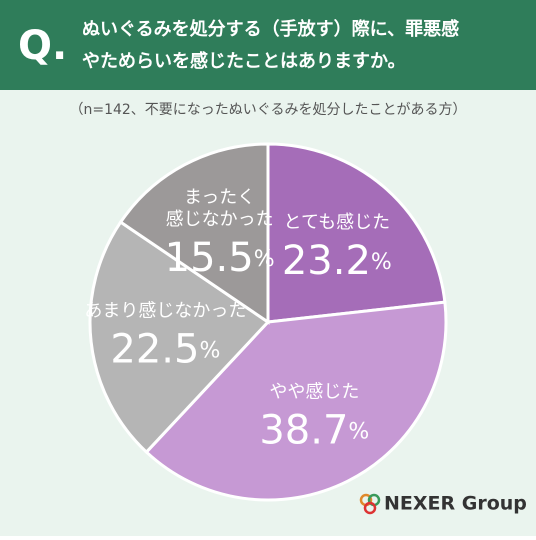 Image resolution: width=536 pixels, height=540 pixels. I want to click on logo-icon, so click(370, 508).